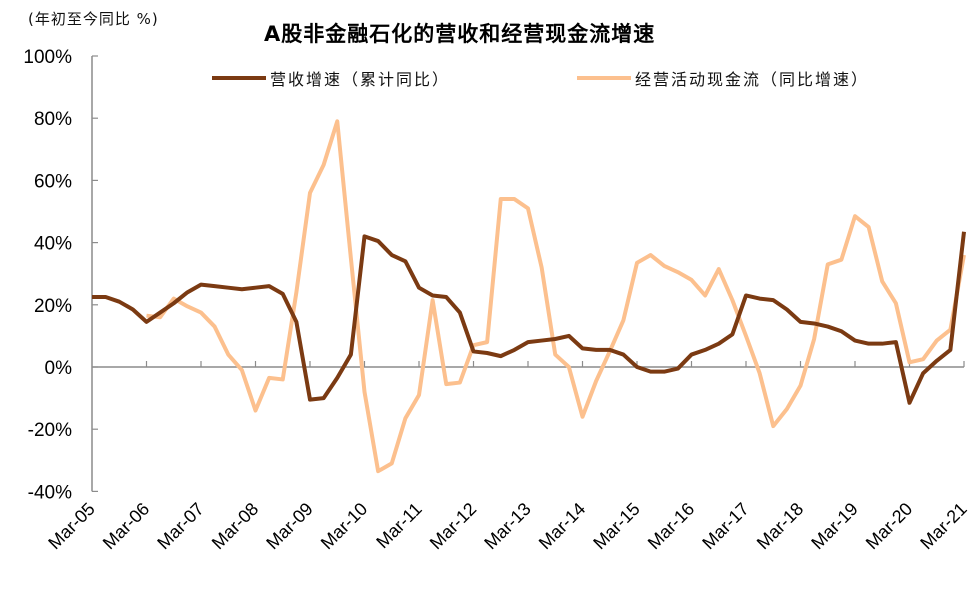  What do you see at coordinates (53, 244) in the screenshot?
I see `y-tick-label: 40%` at bounding box center [53, 244].